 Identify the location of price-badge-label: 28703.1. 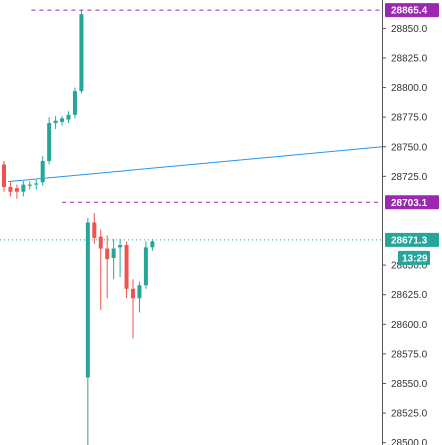
(409, 203).